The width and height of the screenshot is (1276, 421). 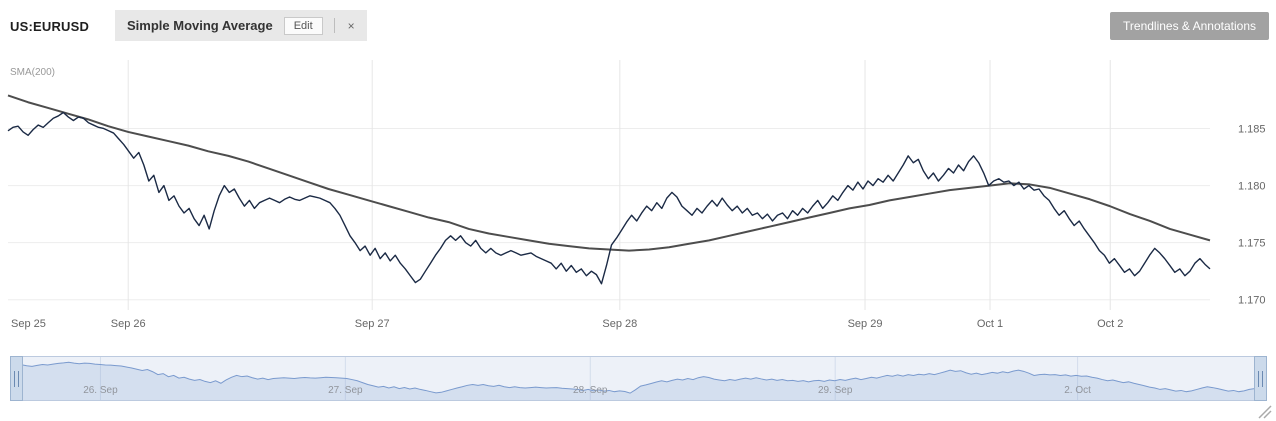 I want to click on navigator: 26. Sep 27. Sep 28. Sep 29. Sep 2. Oct, so click(x=638, y=378).